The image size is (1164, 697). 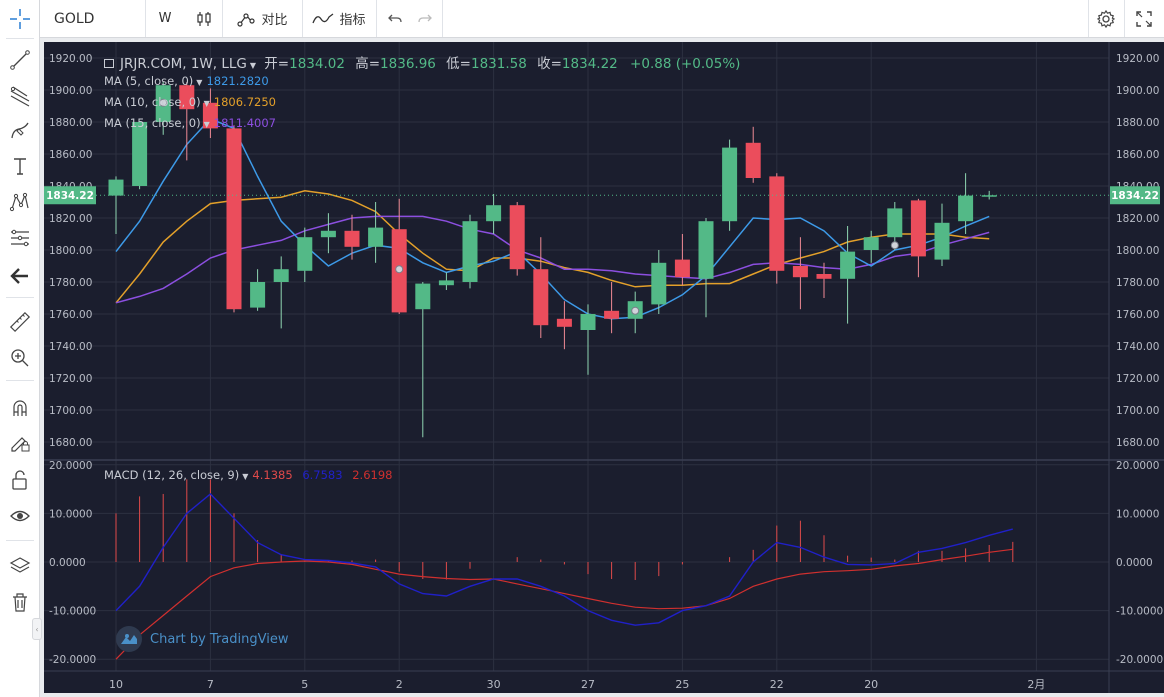 What do you see at coordinates (109, 63) in the screenshot?
I see `legend-expand-icon` at bounding box center [109, 63].